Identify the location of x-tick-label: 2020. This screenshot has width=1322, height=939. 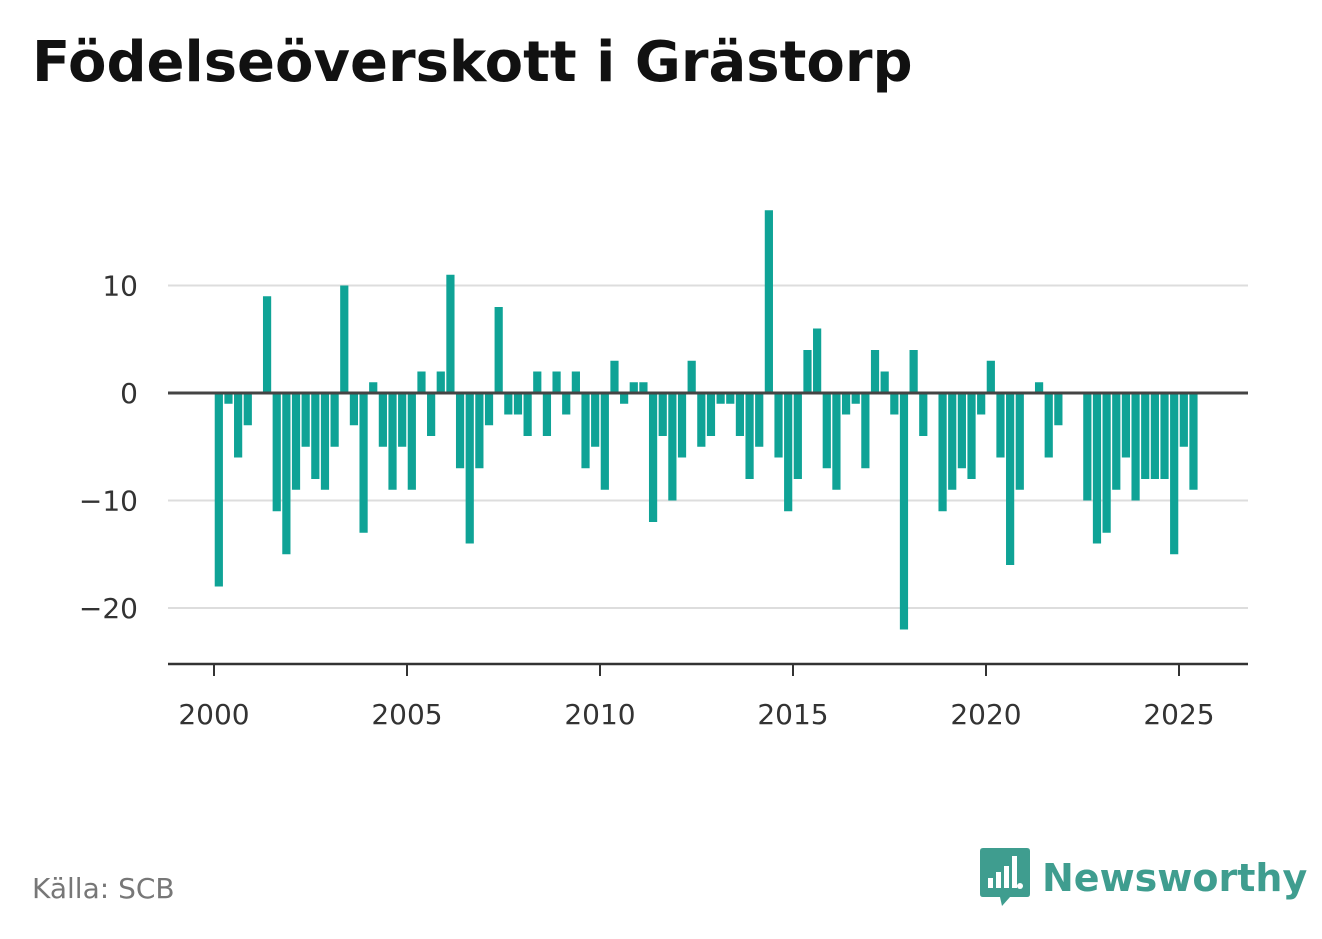
(985, 714).